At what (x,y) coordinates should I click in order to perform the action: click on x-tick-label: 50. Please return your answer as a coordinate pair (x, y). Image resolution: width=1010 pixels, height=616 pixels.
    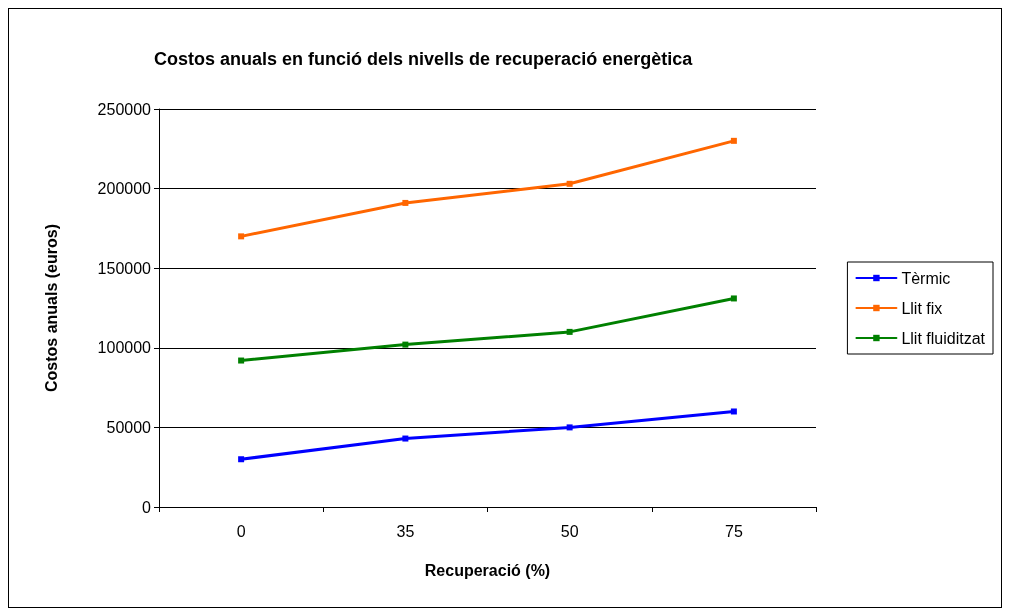
    Looking at the image, I should click on (569, 531).